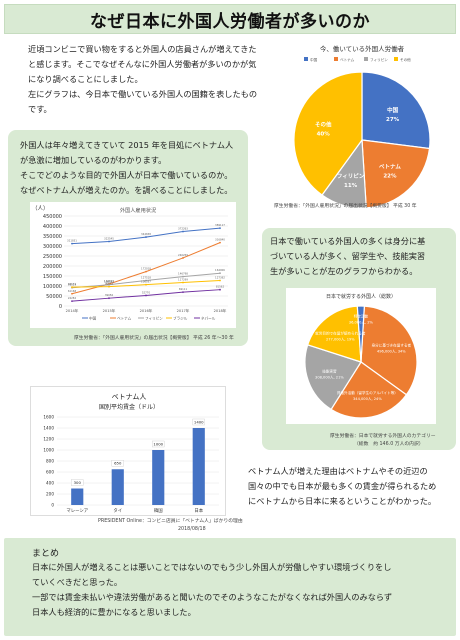 The height and width of the screenshot is (640, 460). What do you see at coordinates (138, 210) in the screenshot?
I see `line-chart-title: 外国人雇用状況` at bounding box center [138, 210].